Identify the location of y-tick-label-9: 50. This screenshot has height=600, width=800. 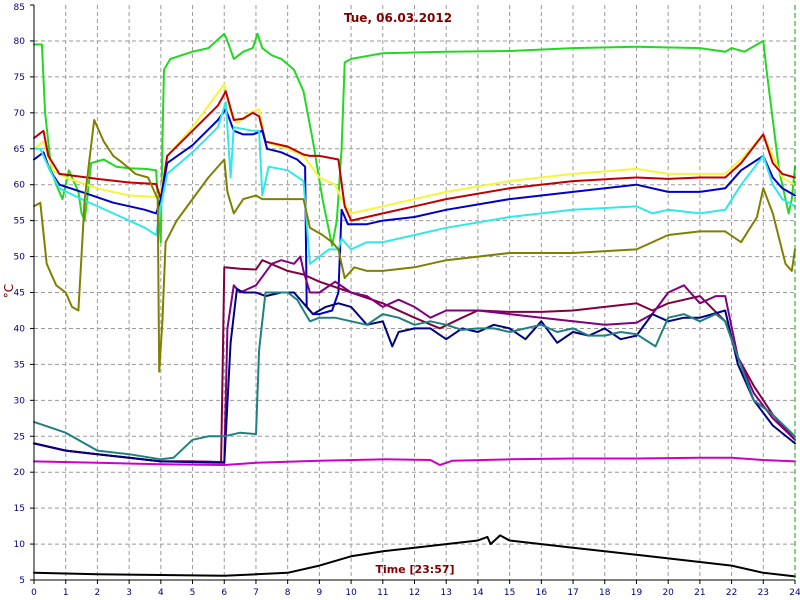
(20, 258).